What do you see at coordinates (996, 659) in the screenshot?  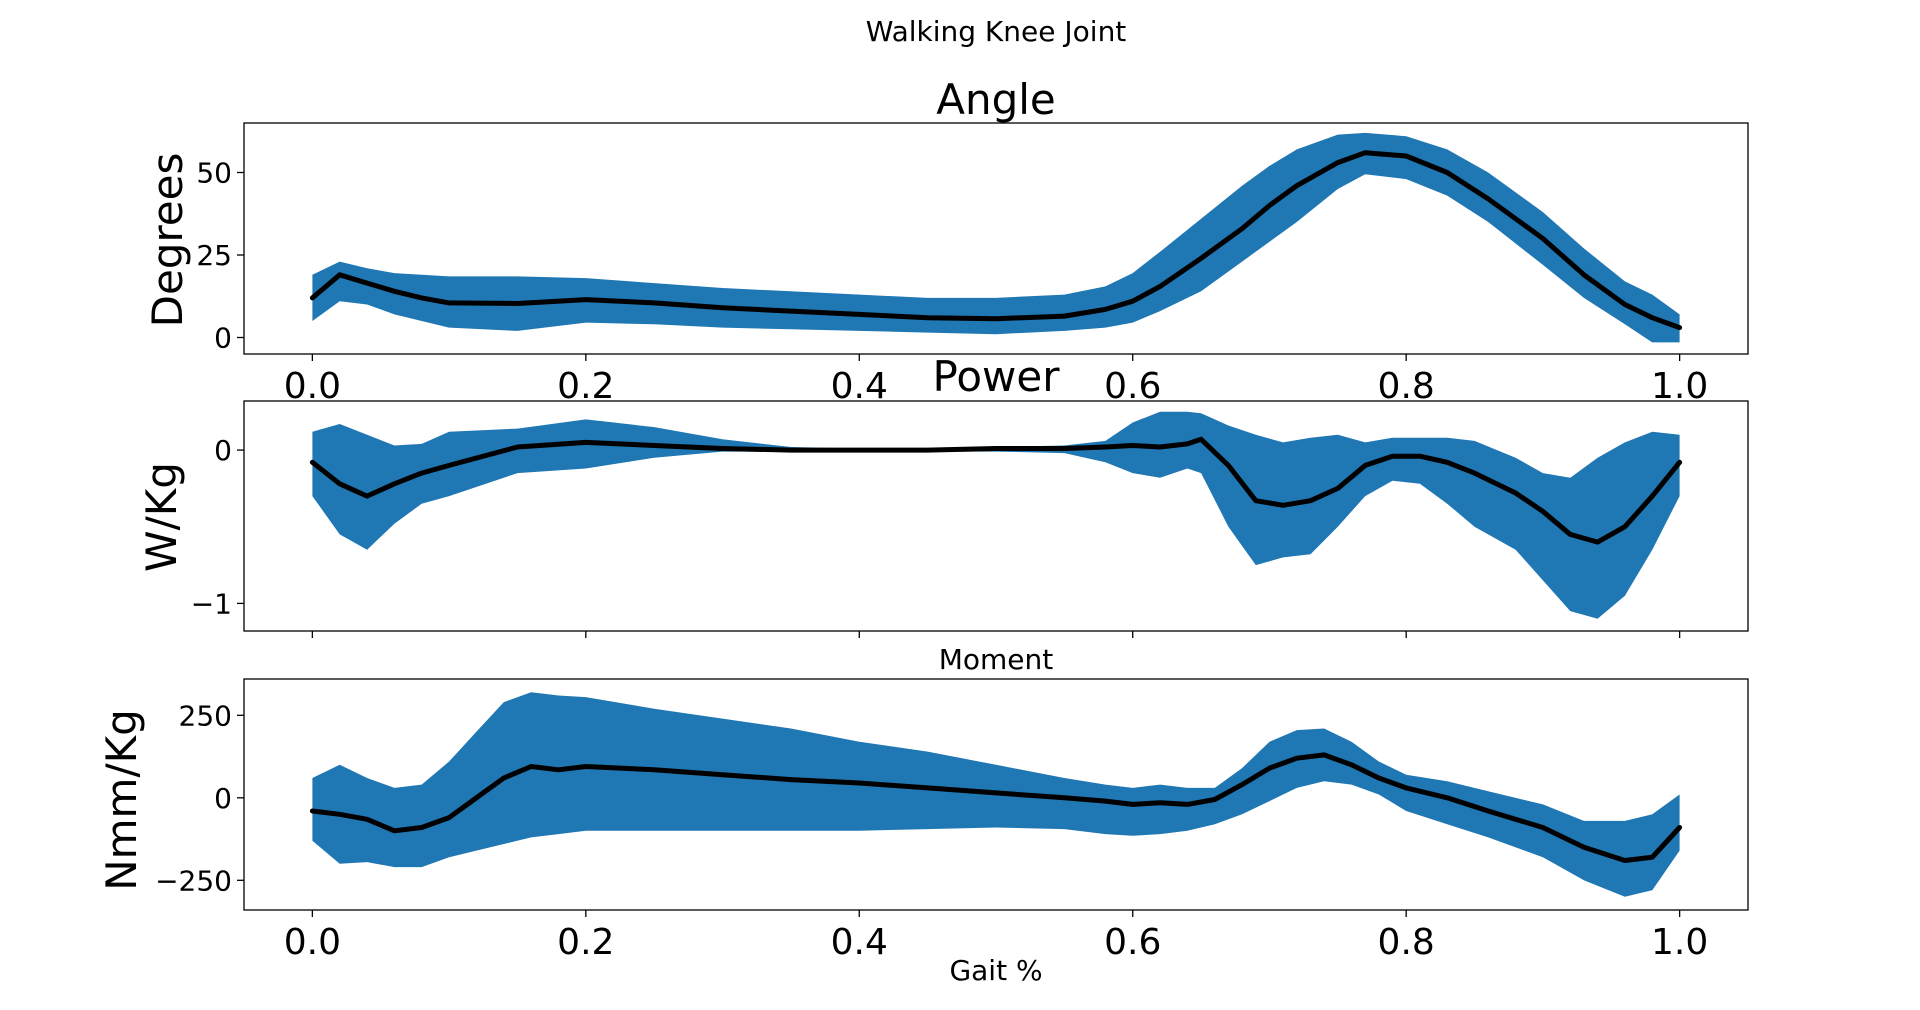 I see `moment-title: Moment` at bounding box center [996, 659].